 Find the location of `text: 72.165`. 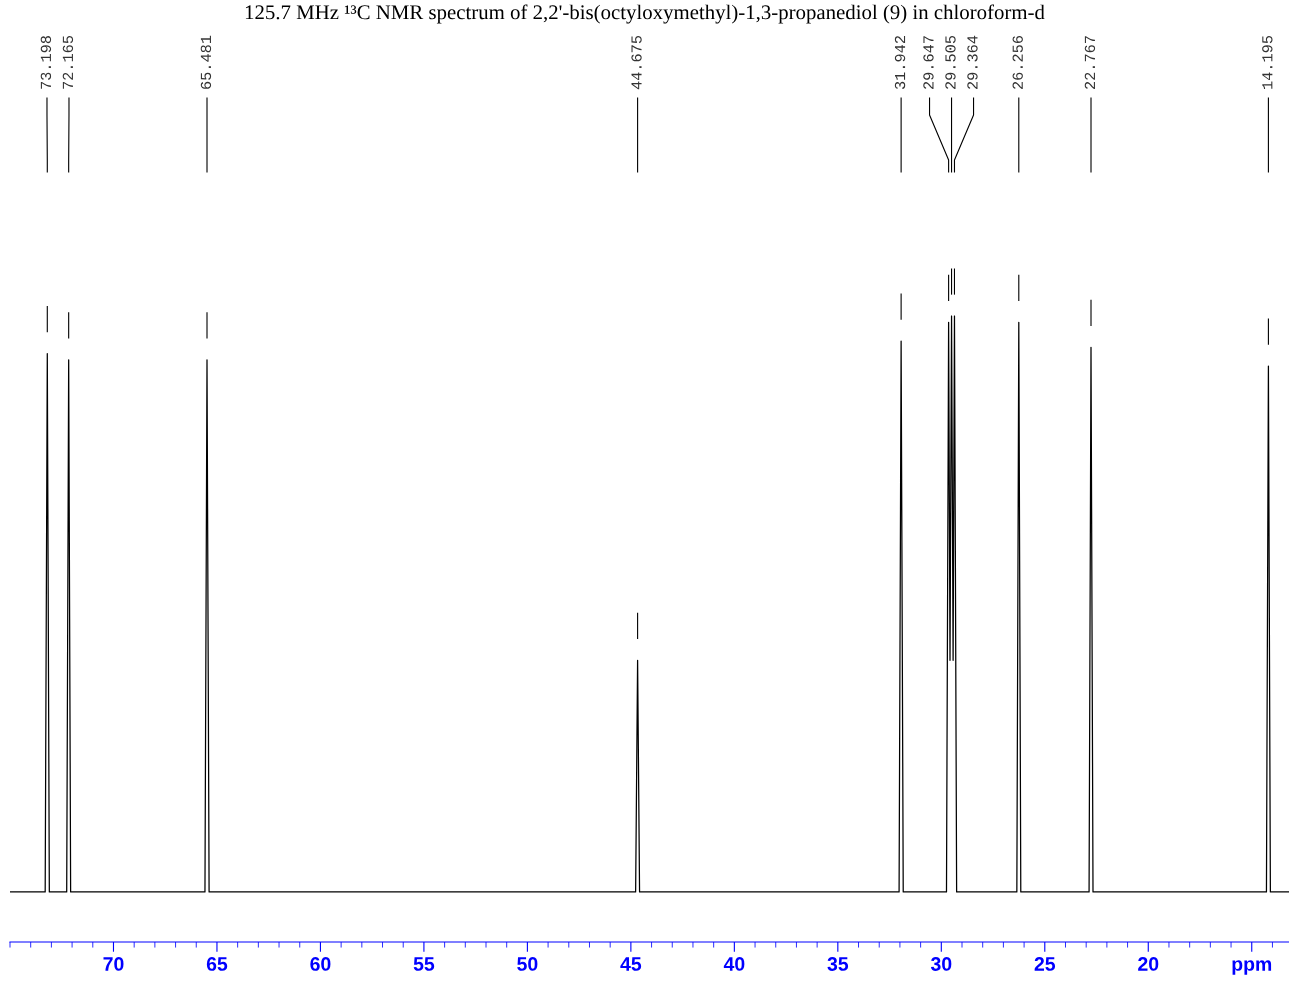

text: 72.165 is located at coordinates (68, 62).